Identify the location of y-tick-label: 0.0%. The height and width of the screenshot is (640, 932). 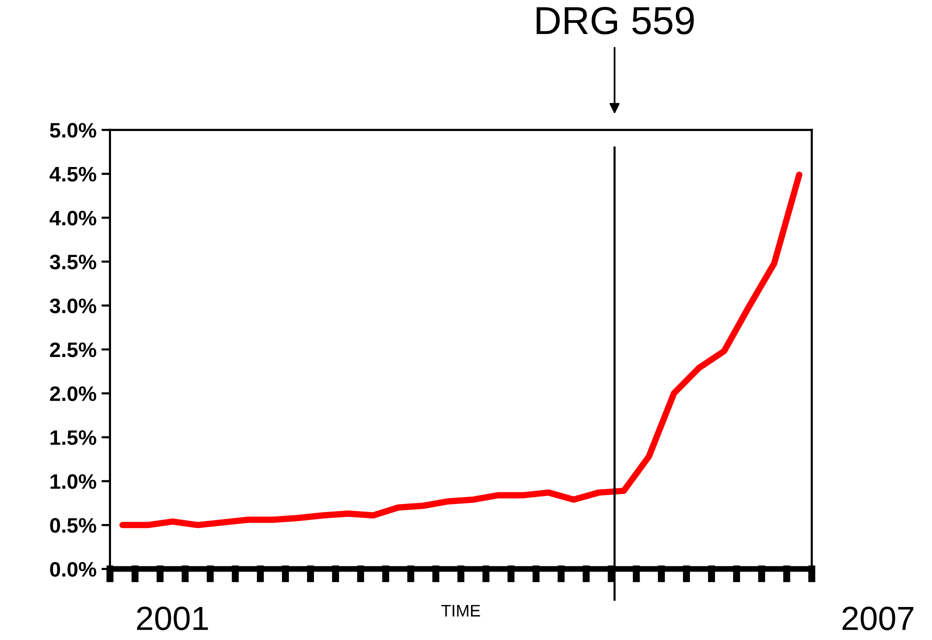
(73, 569).